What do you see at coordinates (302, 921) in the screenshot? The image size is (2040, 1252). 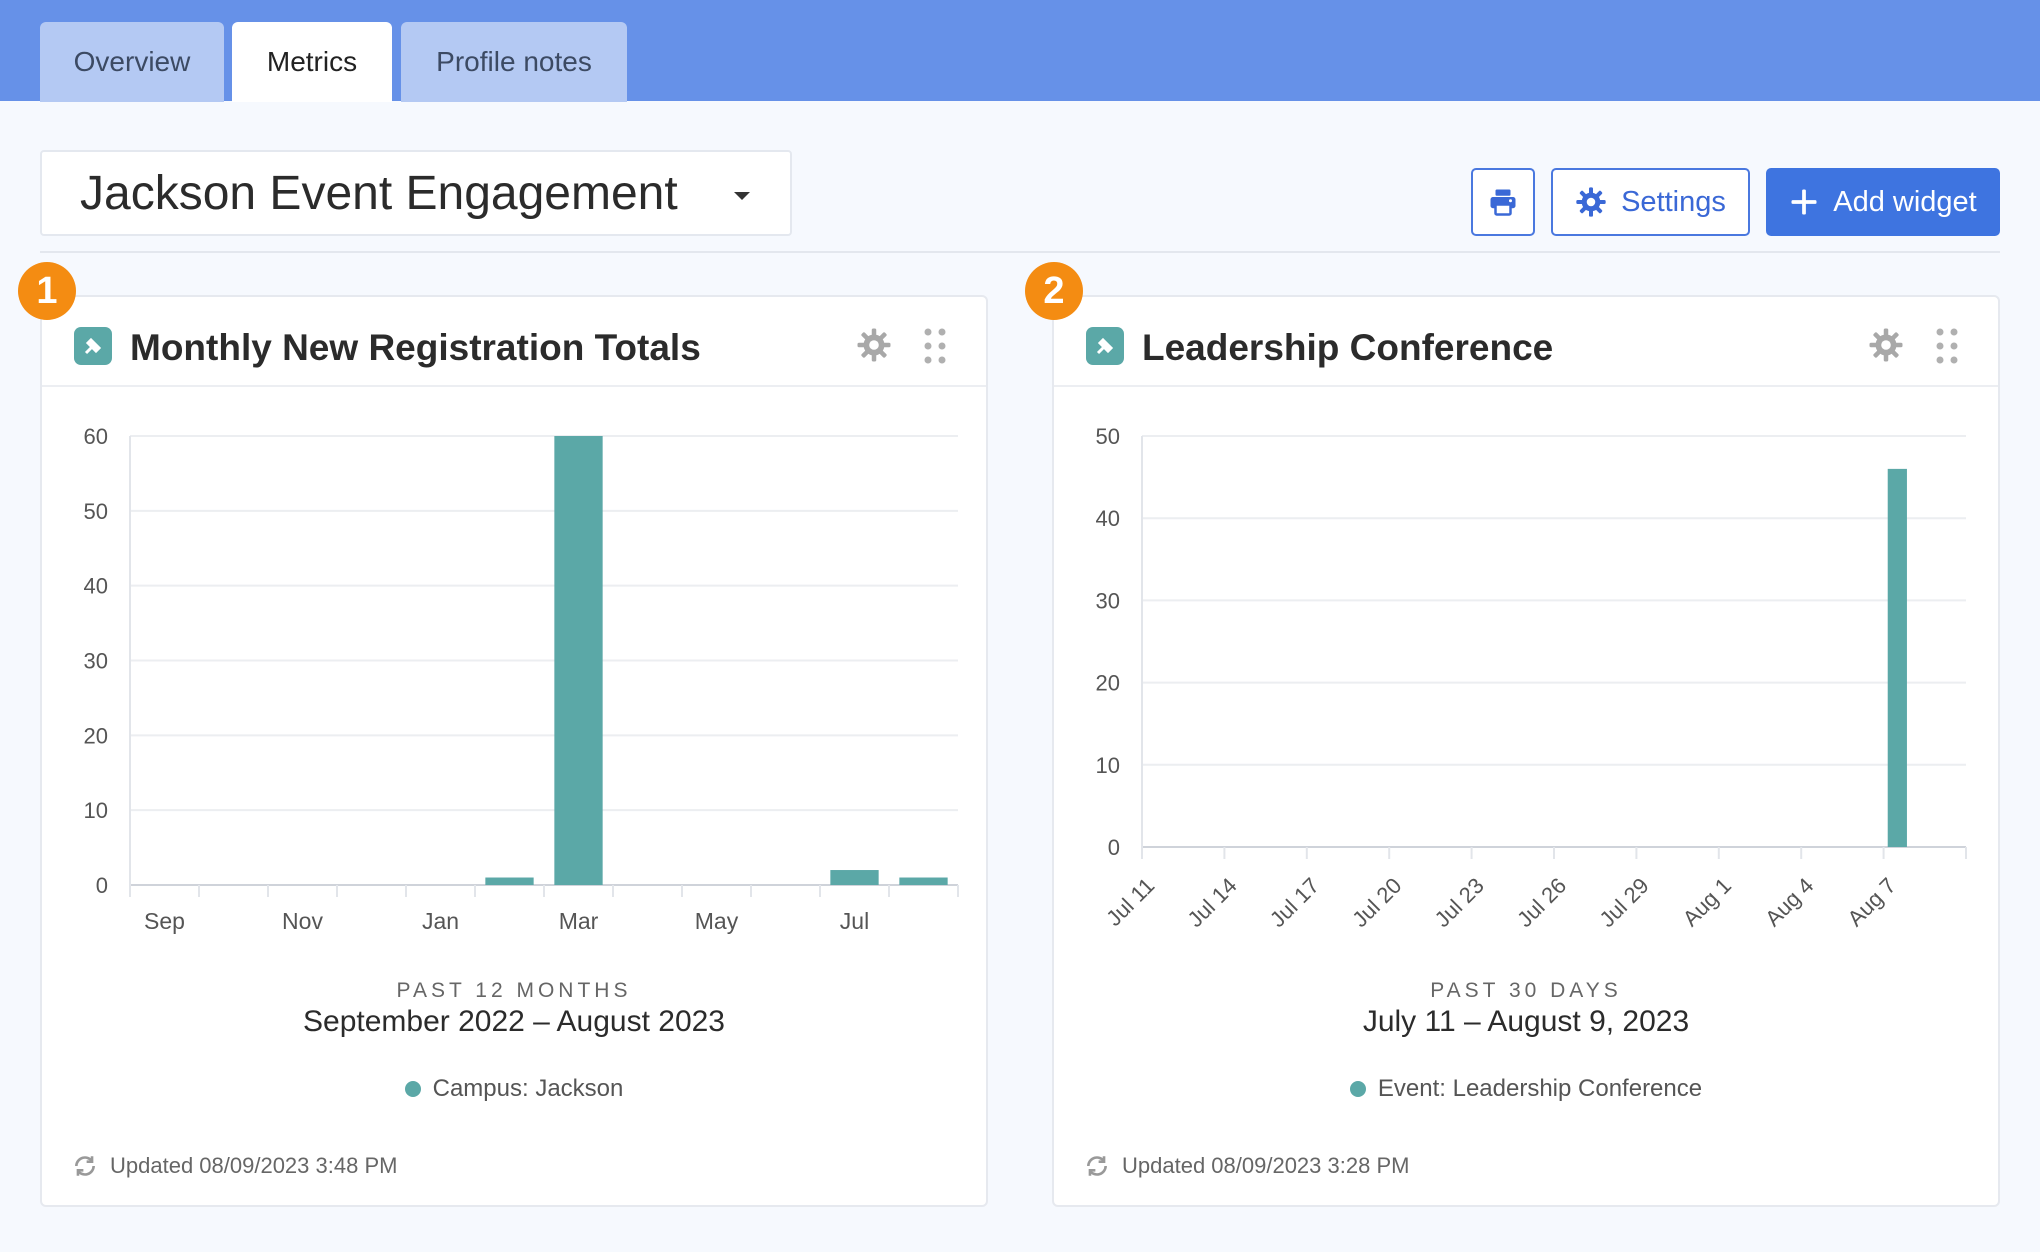 I see `x-tick-label: Nov` at bounding box center [302, 921].